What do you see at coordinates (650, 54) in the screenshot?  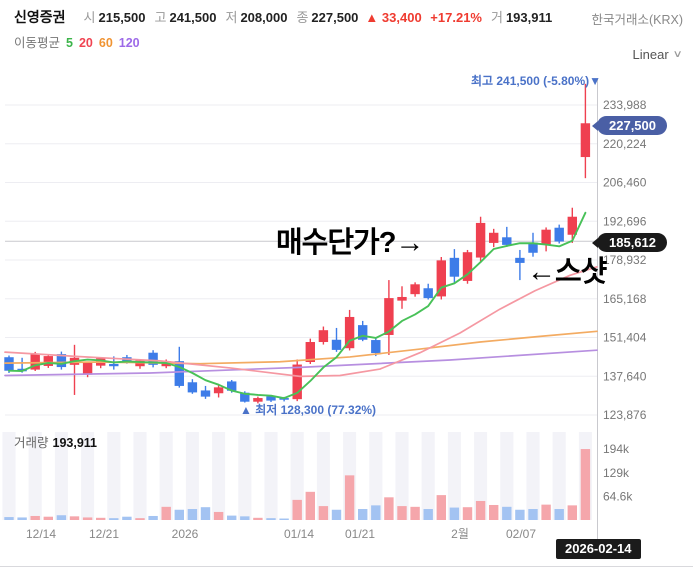 I see `scale-selector-label: Linear` at bounding box center [650, 54].